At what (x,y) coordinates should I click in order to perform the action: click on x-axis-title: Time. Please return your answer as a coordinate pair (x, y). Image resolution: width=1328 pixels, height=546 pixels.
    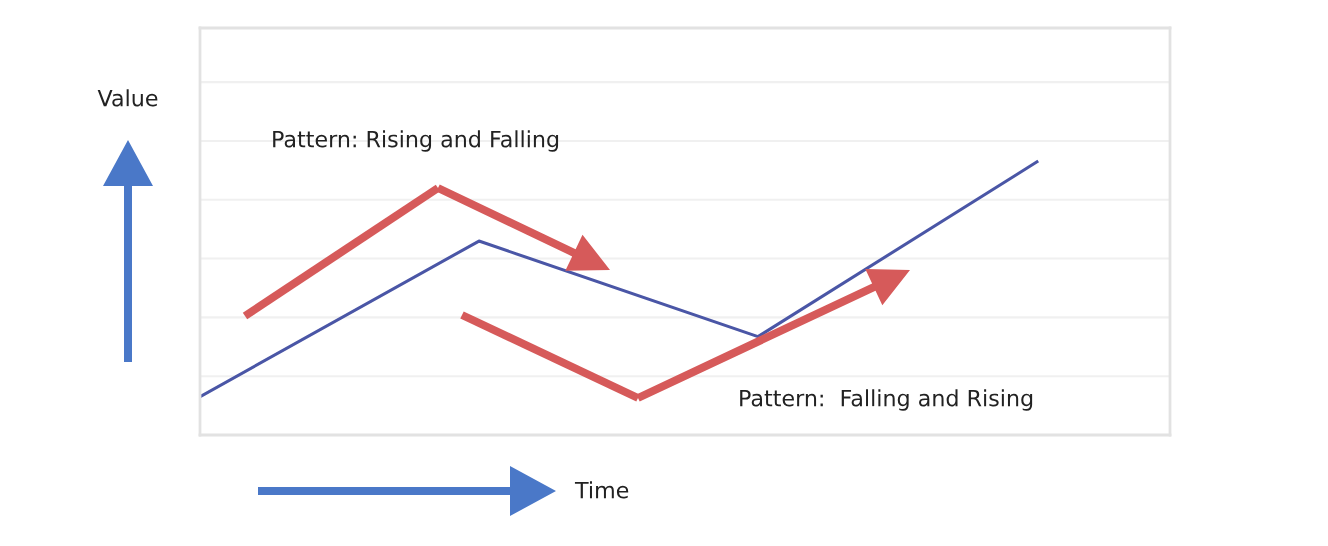
    Looking at the image, I should click on (601, 490).